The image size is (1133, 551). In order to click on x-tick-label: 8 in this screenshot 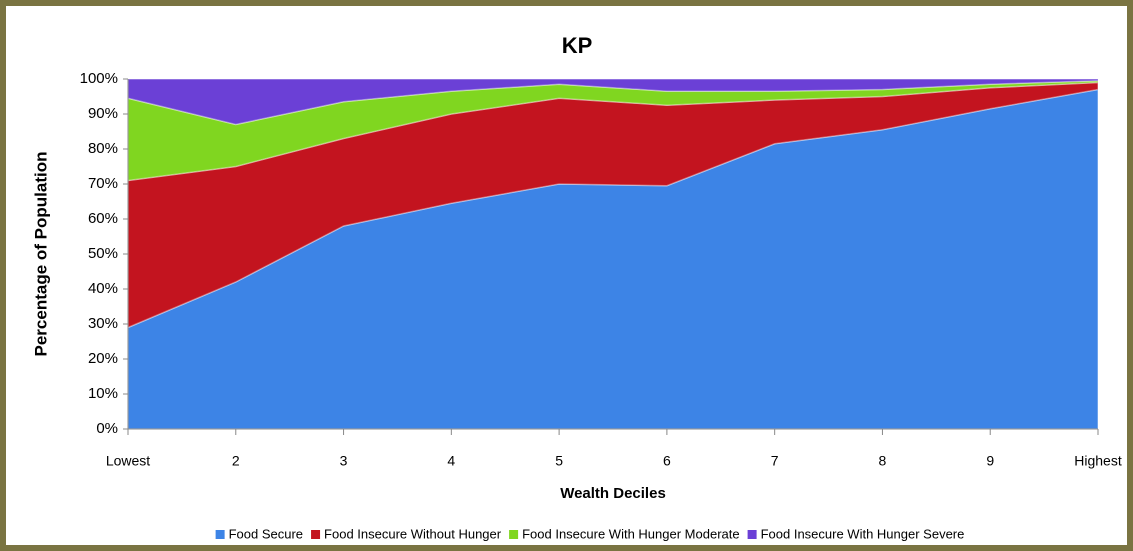, I will do `click(883, 461)`.